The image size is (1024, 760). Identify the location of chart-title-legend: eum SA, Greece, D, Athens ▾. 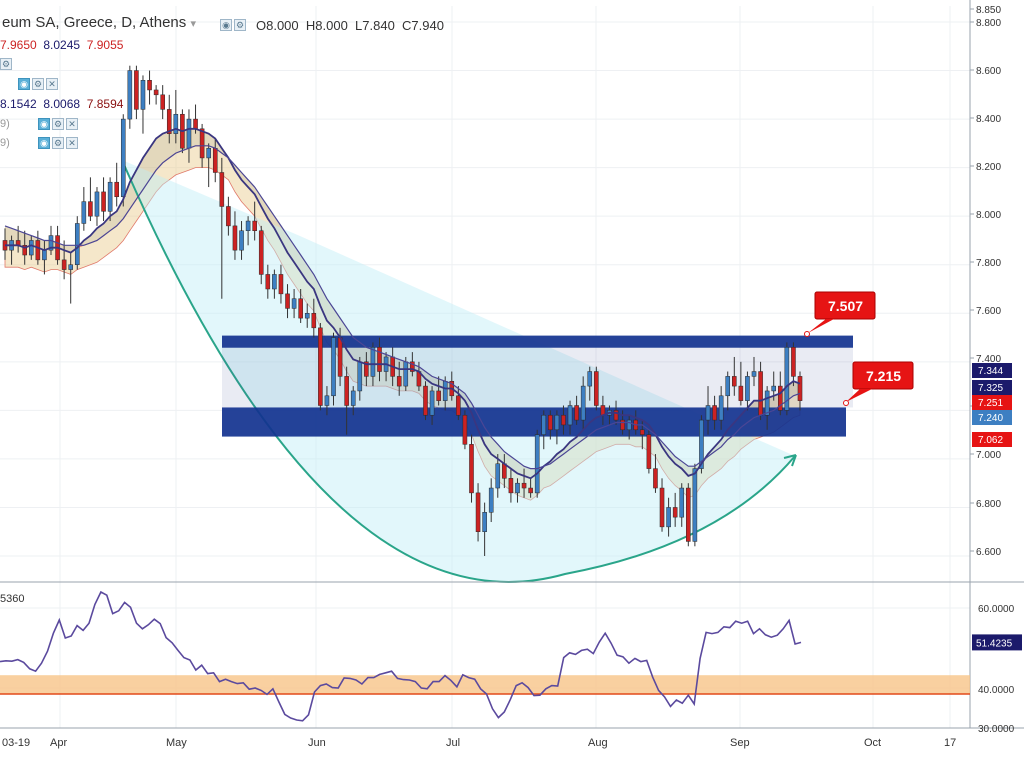
(99, 22).